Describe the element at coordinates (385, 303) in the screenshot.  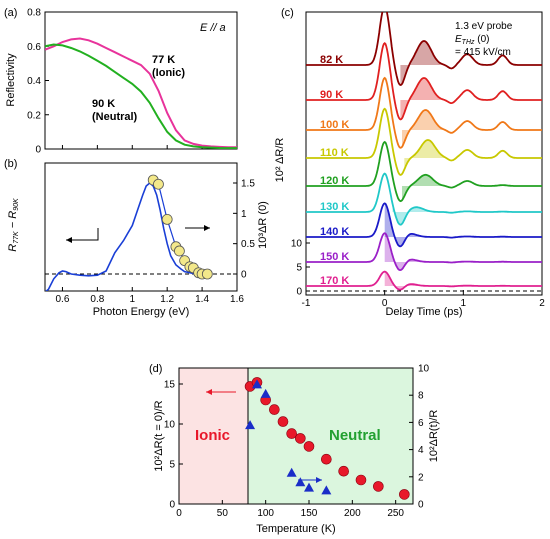
I see `c-xtick-label: 0` at that location.